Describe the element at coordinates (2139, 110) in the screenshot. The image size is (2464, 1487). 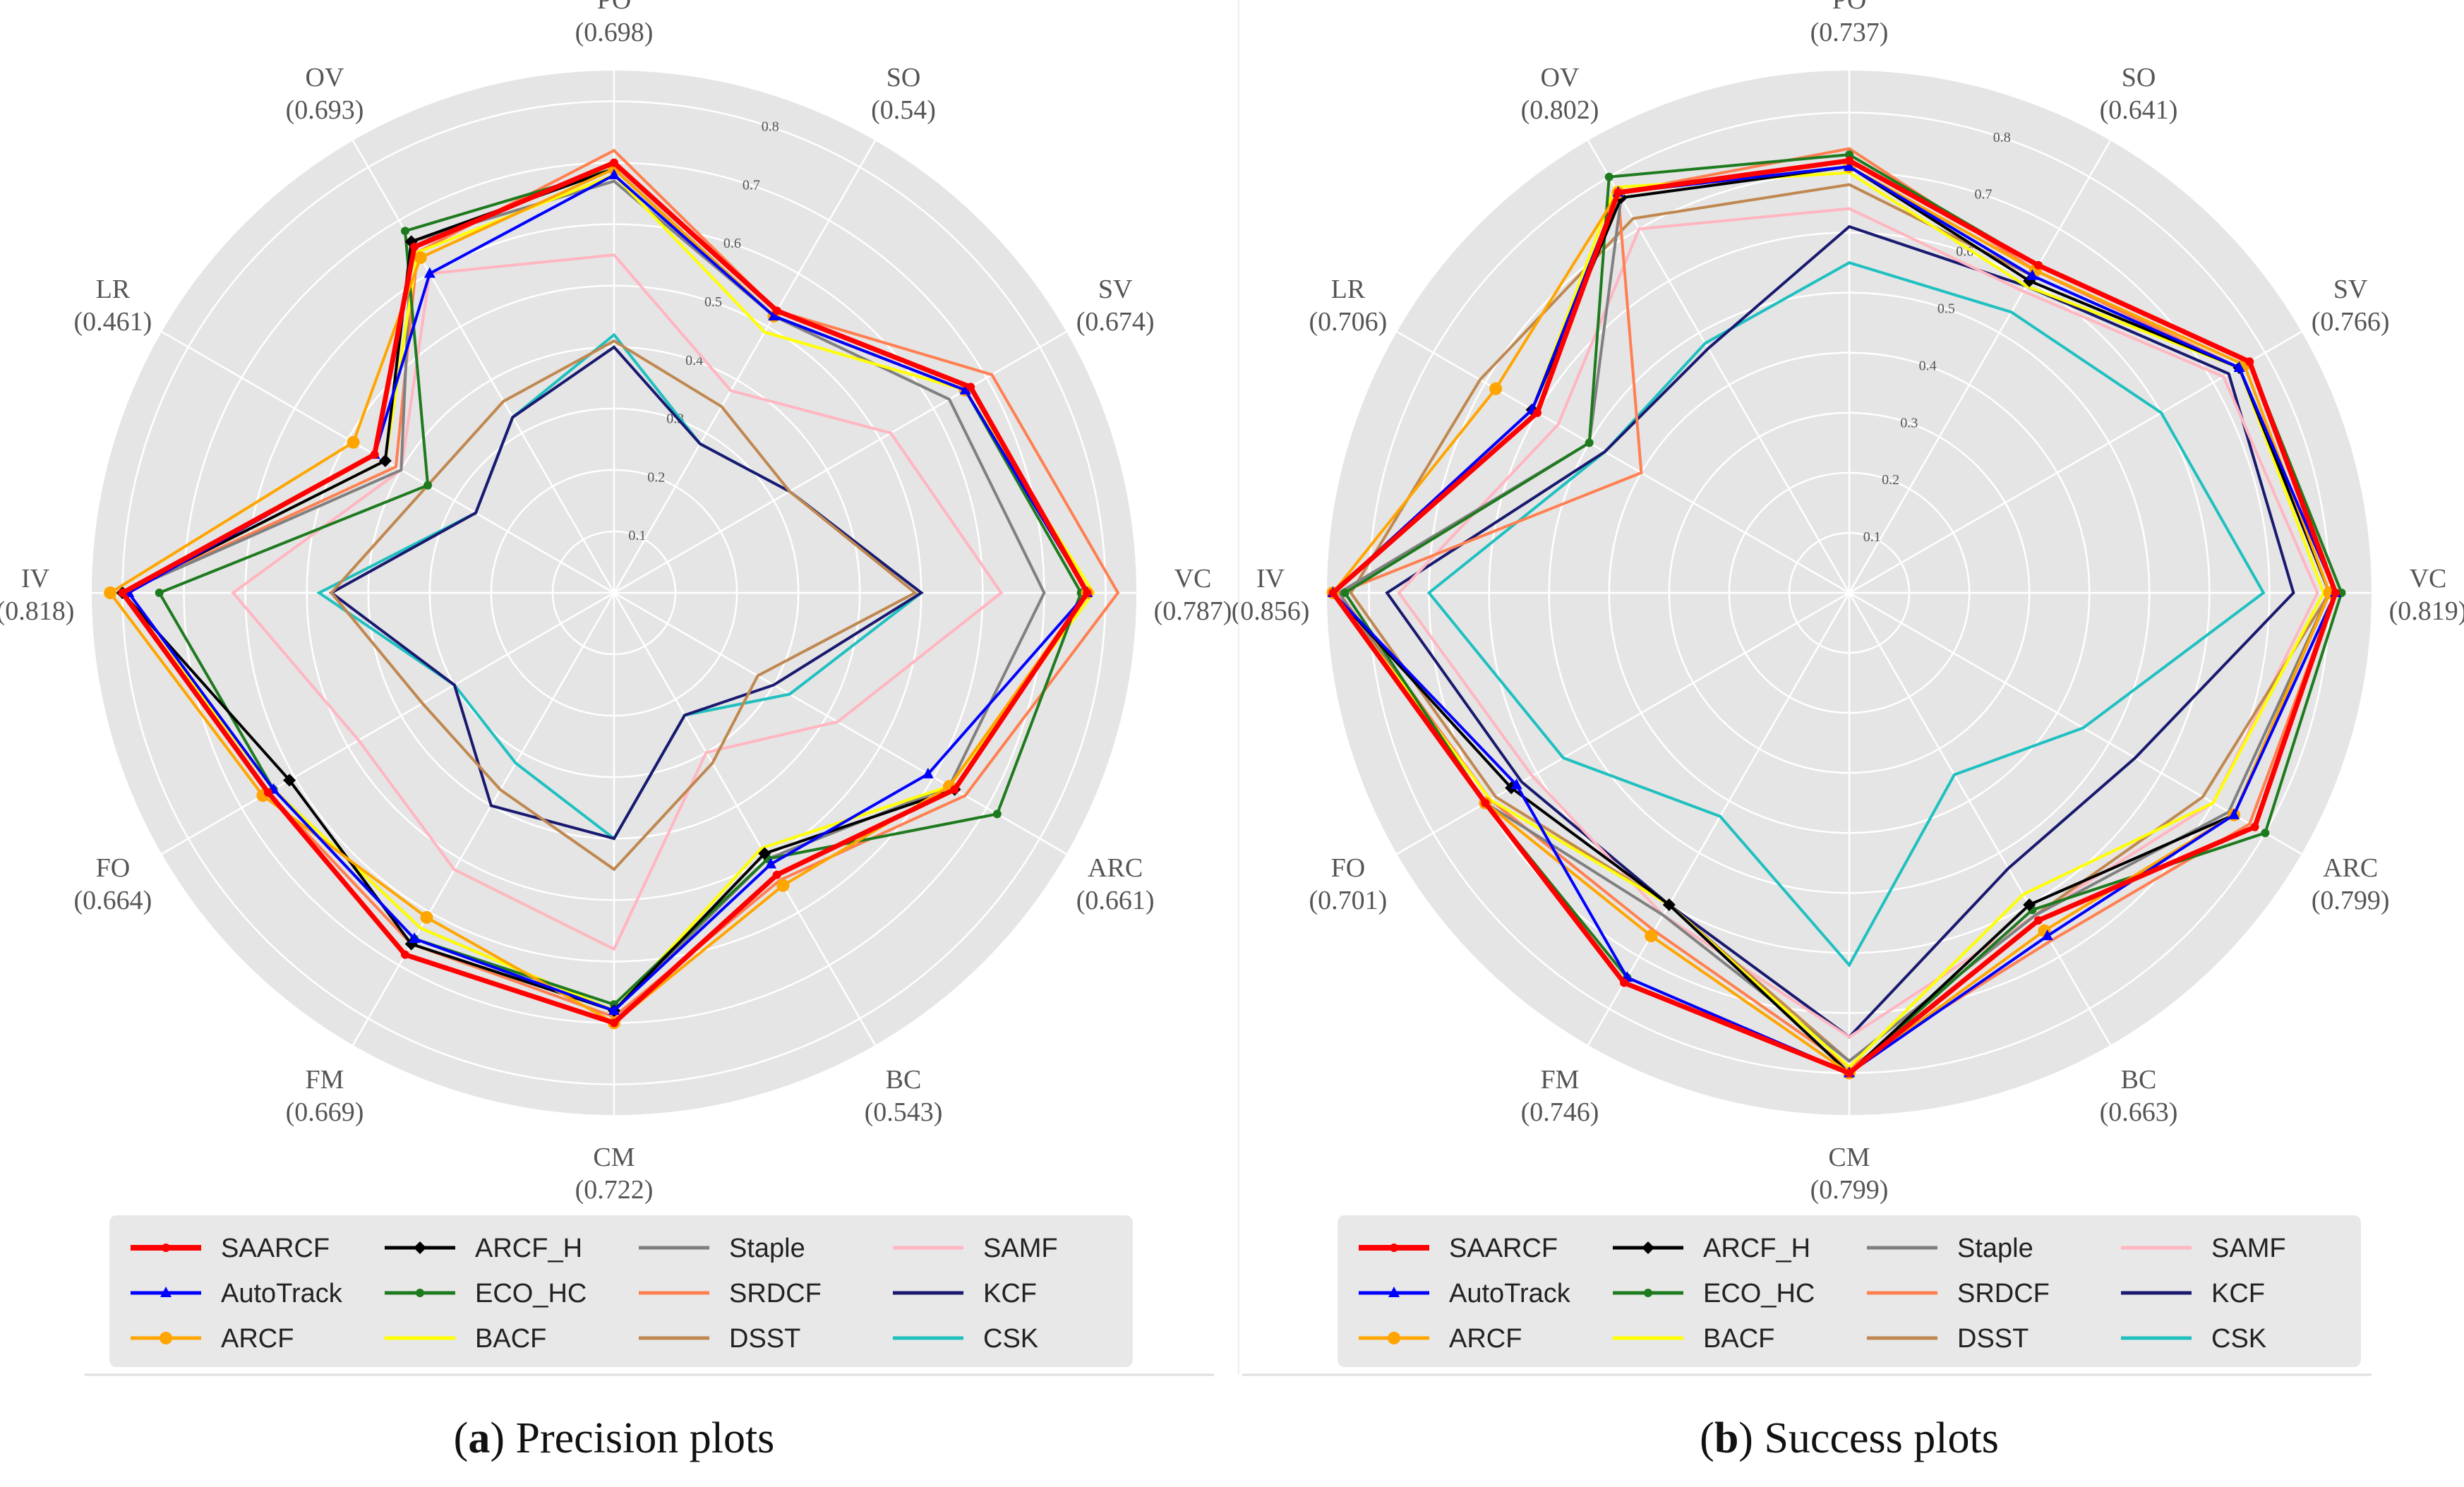
I see `axis-score-so: (0.641)` at that location.